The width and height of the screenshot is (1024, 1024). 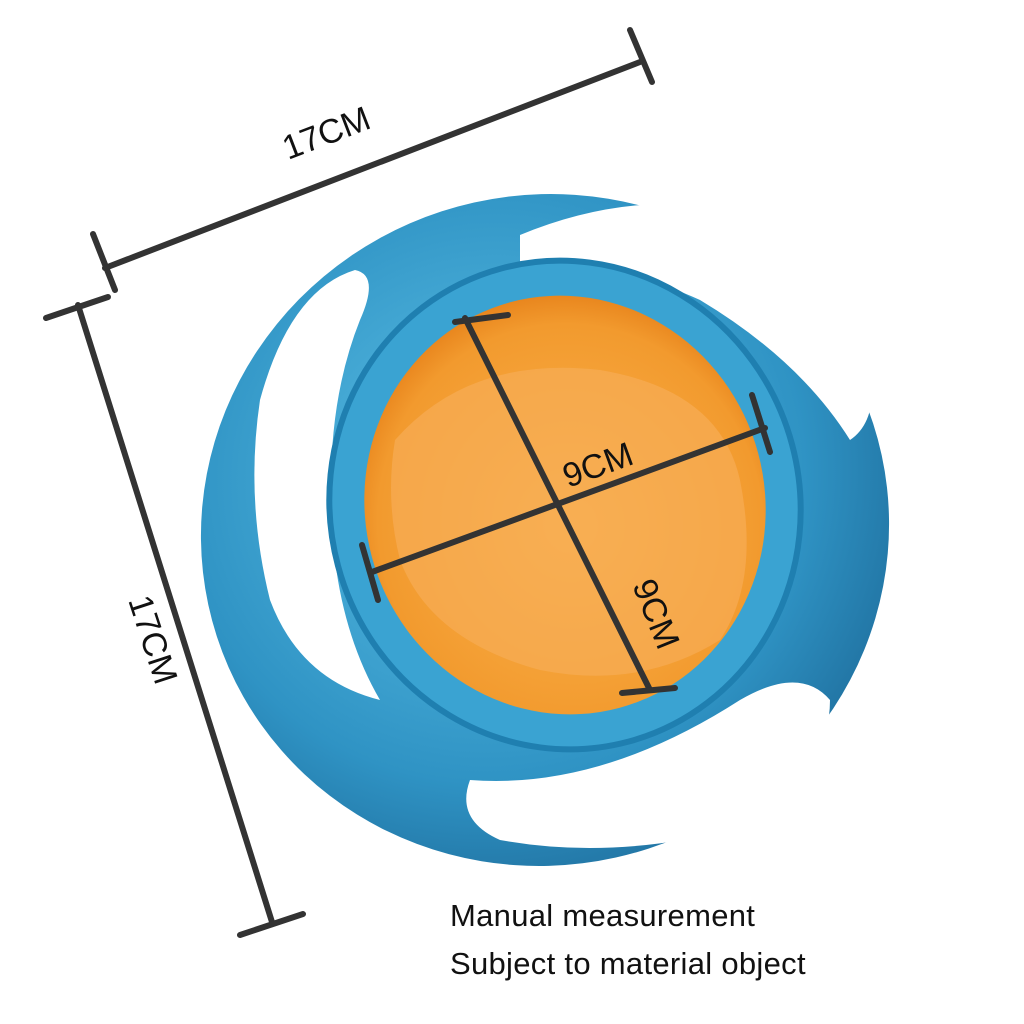 What do you see at coordinates (648, 765) in the screenshot?
I see `handle-slot-bottom` at bounding box center [648, 765].